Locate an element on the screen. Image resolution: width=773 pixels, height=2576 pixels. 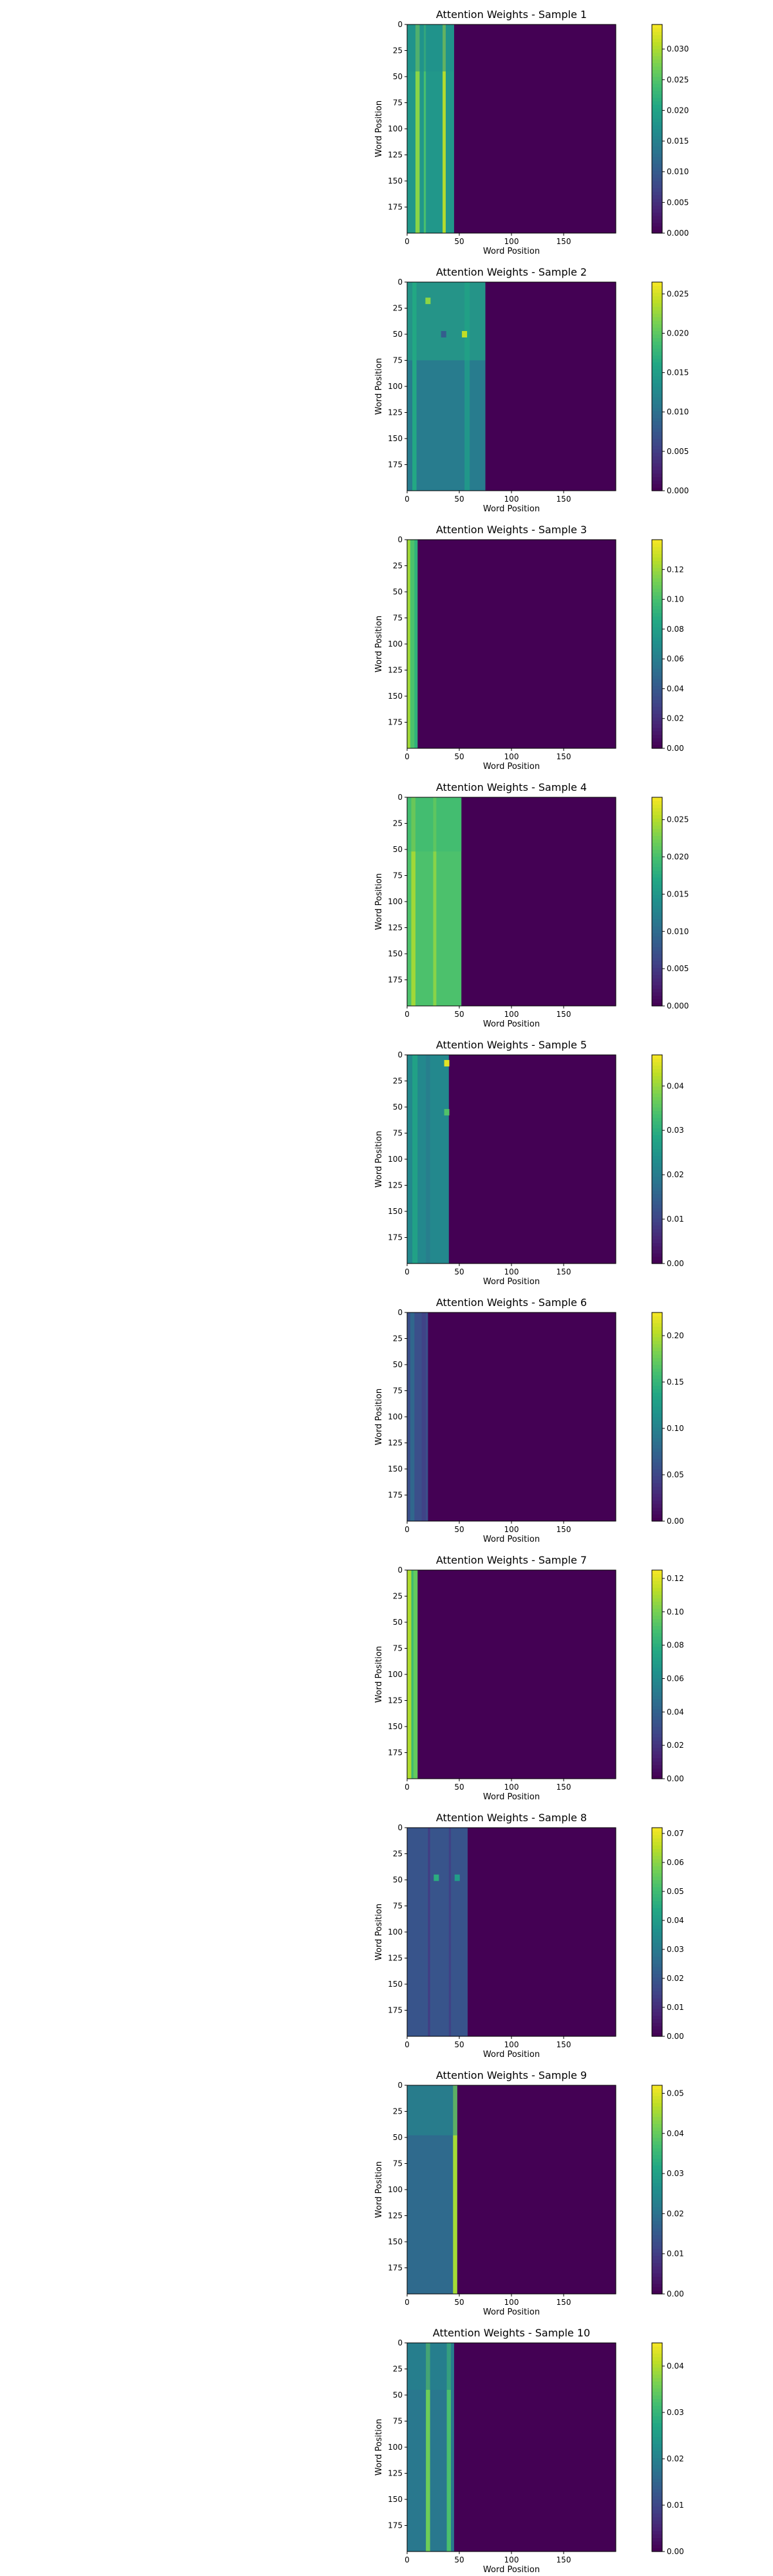
colorbar-frame is located at coordinates (657, 902).